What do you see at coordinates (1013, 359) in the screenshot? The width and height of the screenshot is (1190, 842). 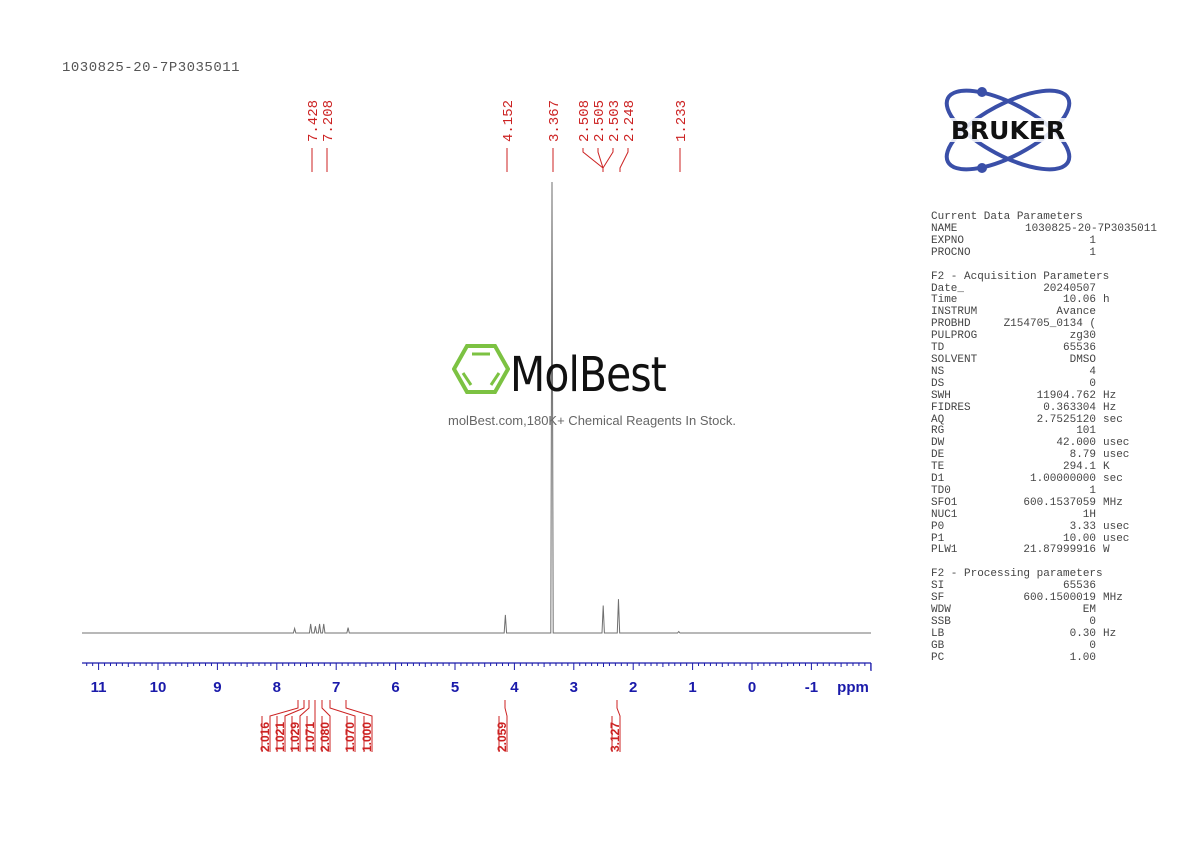 I see `param-row: SOLVENT DMSO` at bounding box center [1013, 359].